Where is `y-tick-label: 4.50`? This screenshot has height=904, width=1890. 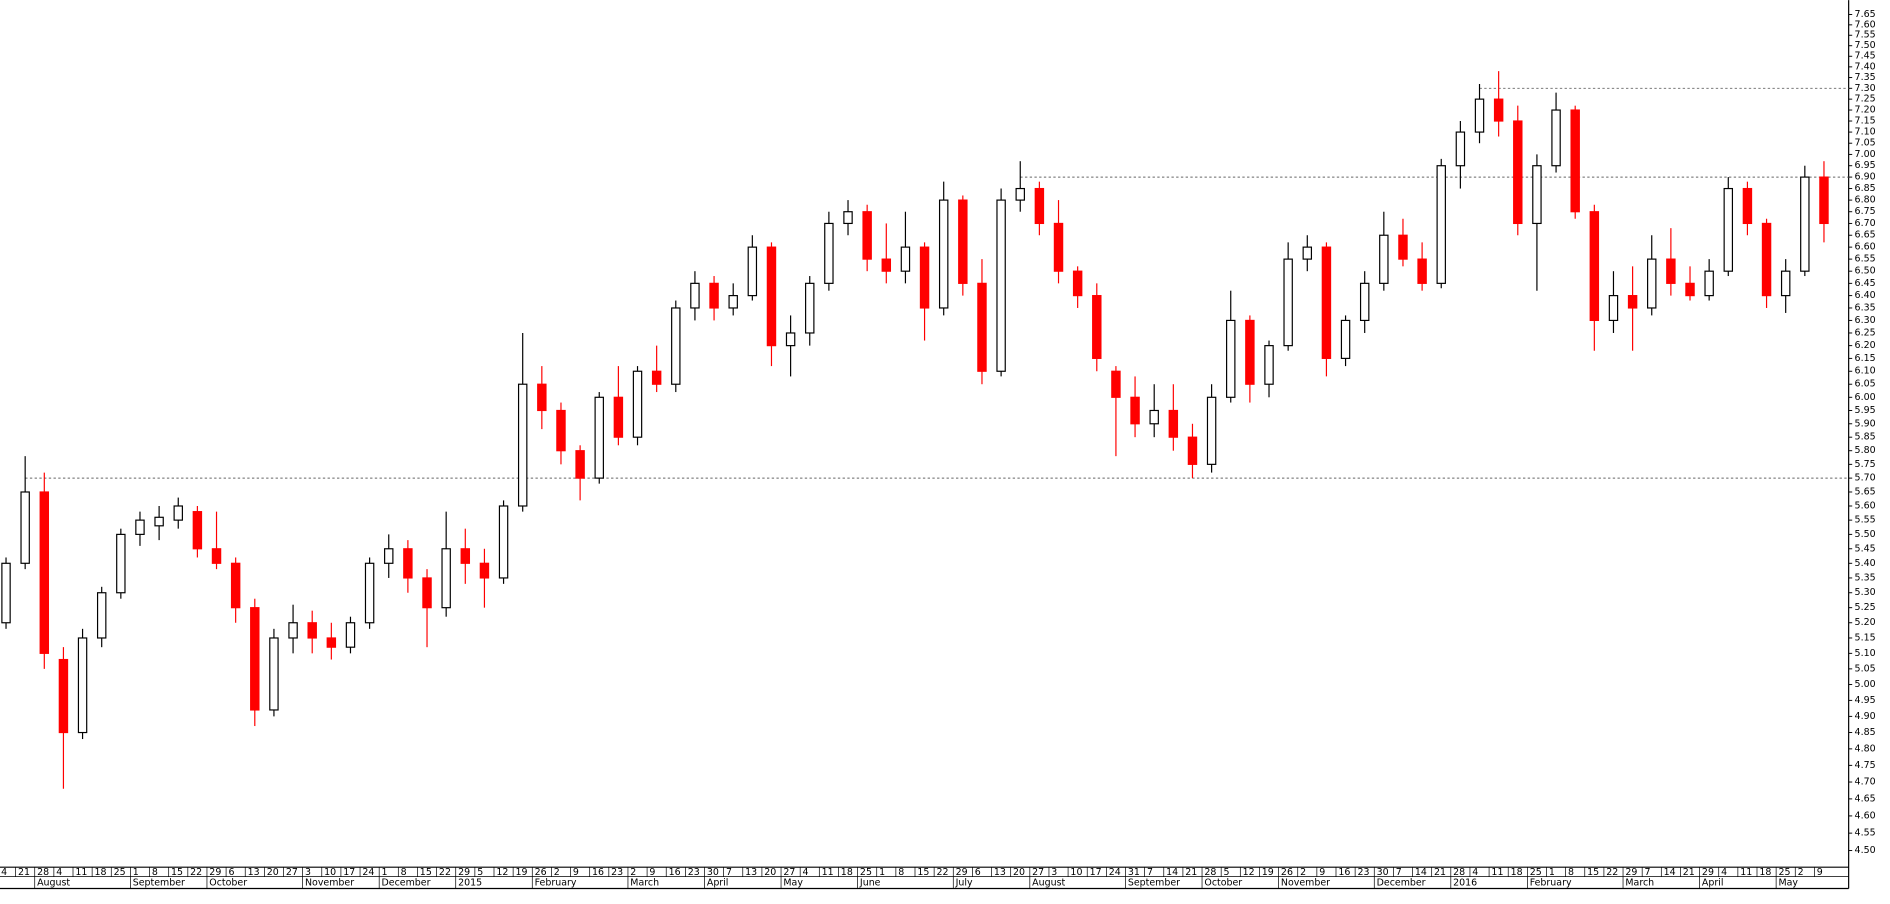
y-tick-label: 4.50 is located at coordinates (1865, 850).